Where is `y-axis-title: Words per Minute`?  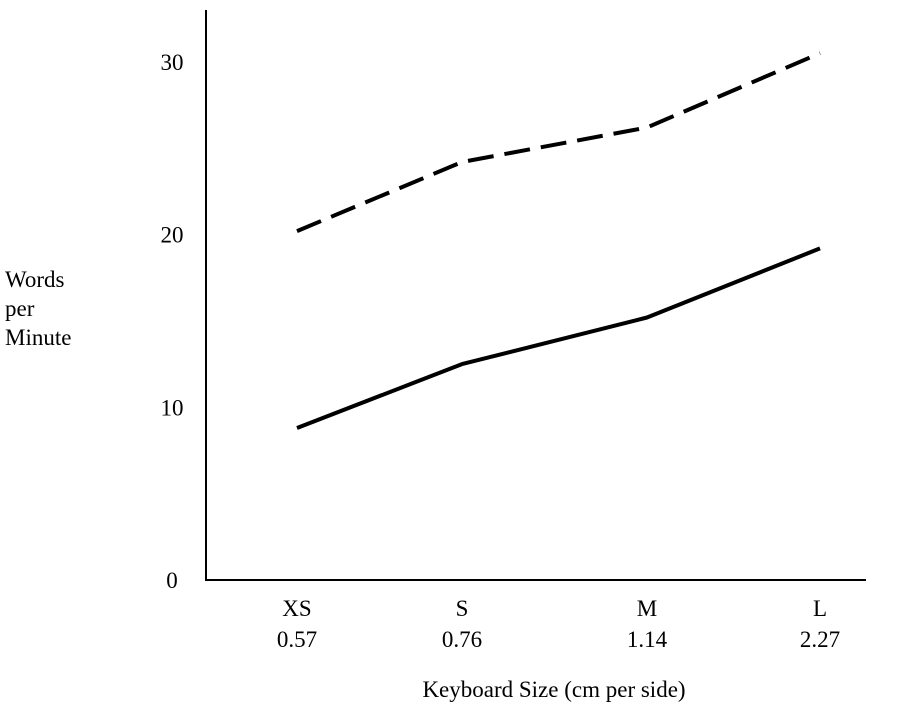 y-axis-title: Words per Minute is located at coordinates (38, 308).